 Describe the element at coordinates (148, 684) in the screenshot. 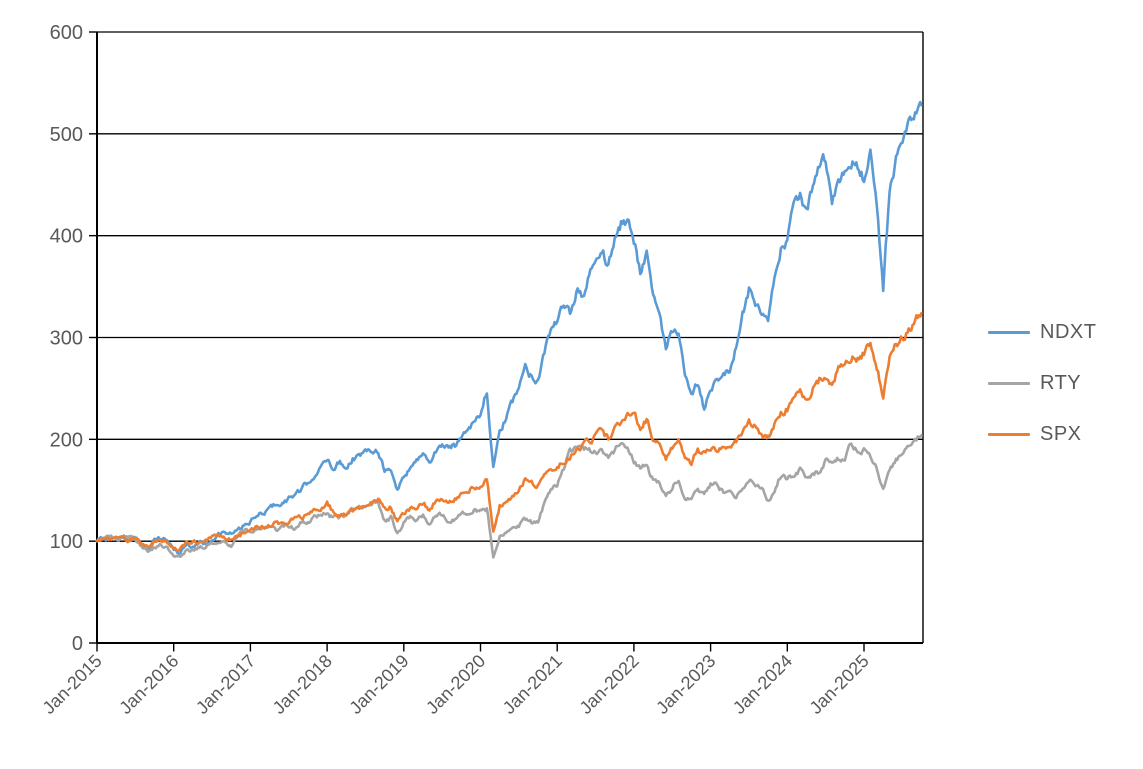

I see `x-tick-label: Jan-2016` at that location.